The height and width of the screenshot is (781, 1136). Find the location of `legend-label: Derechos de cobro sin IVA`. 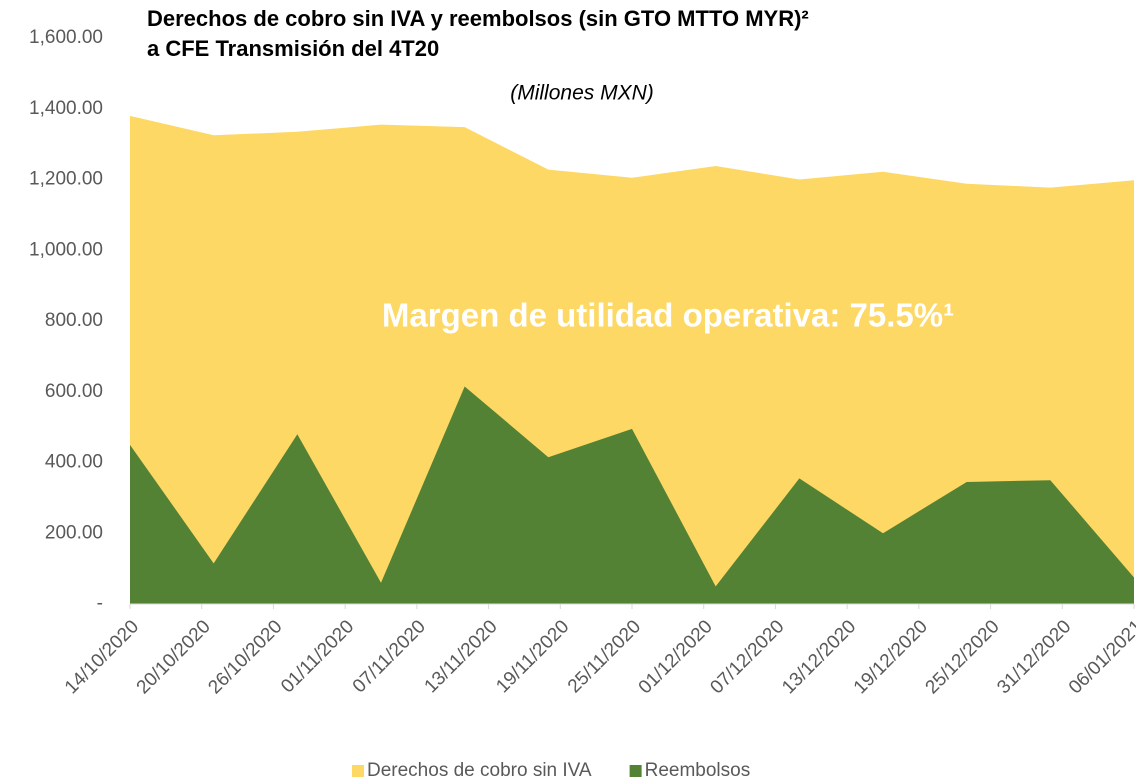

legend-label: Derechos de cobro sin IVA is located at coordinates (479, 770).